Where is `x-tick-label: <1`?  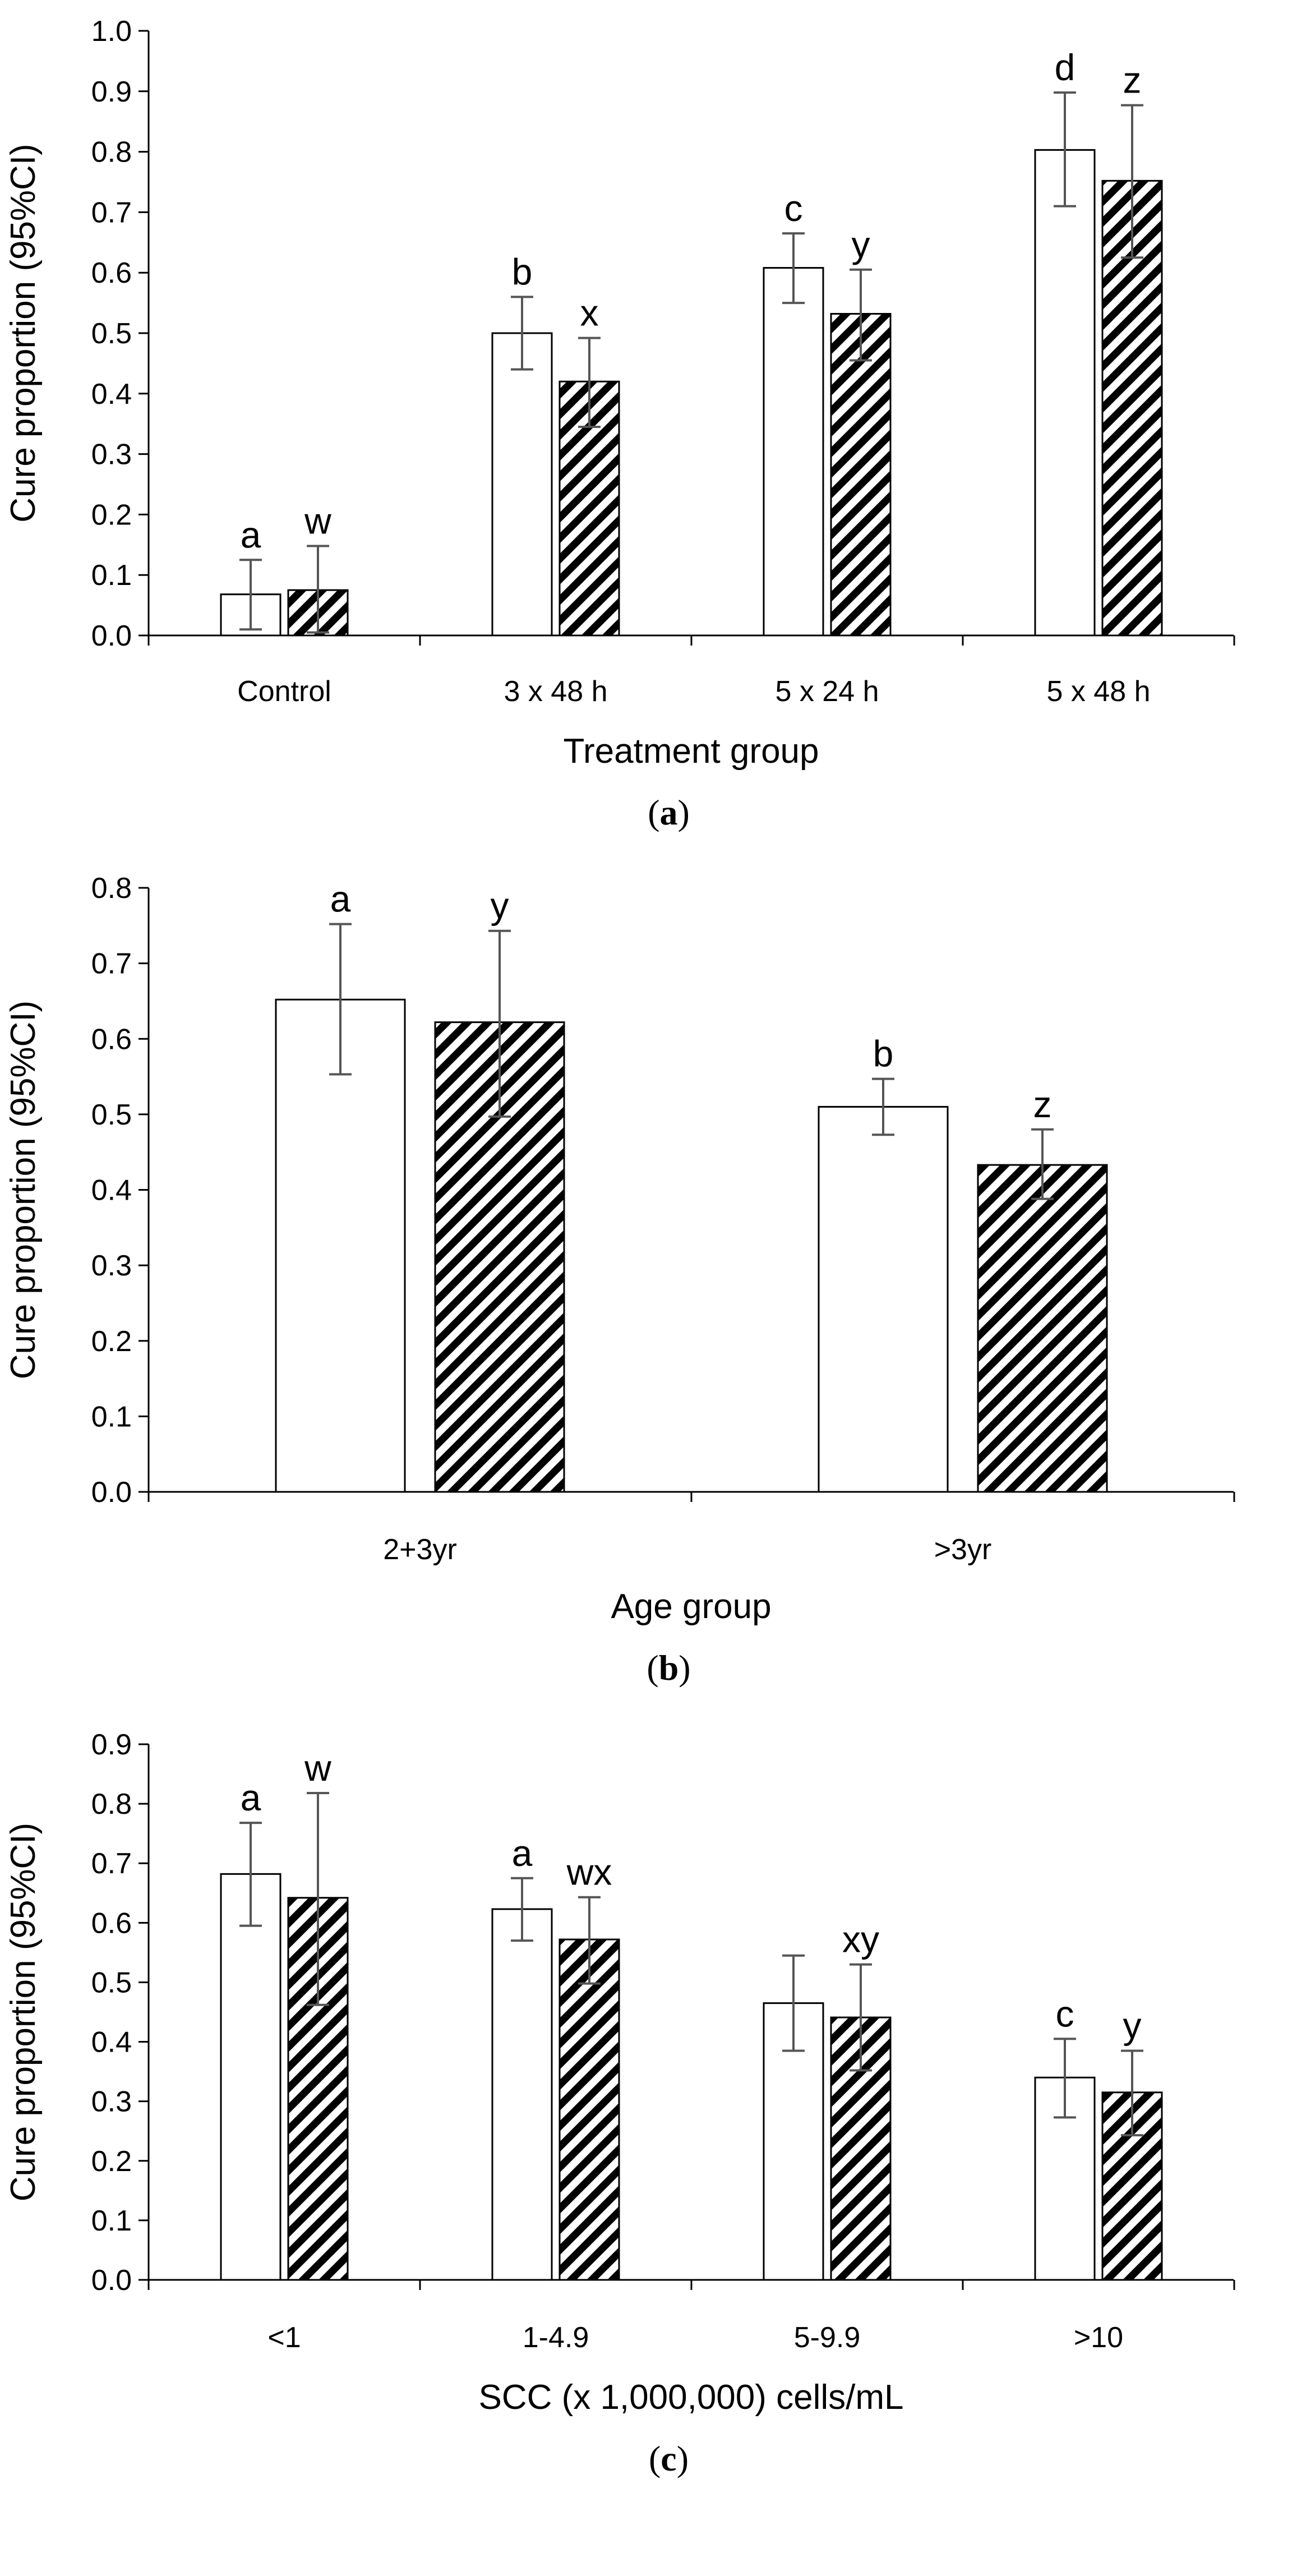 x-tick-label: <1 is located at coordinates (284, 2337).